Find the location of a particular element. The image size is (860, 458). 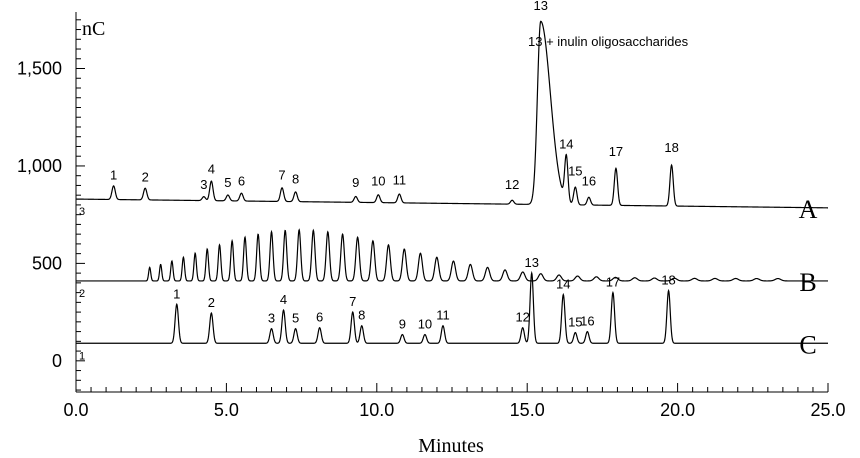

peak-label-A-11: 11 is located at coordinates (400, 179).